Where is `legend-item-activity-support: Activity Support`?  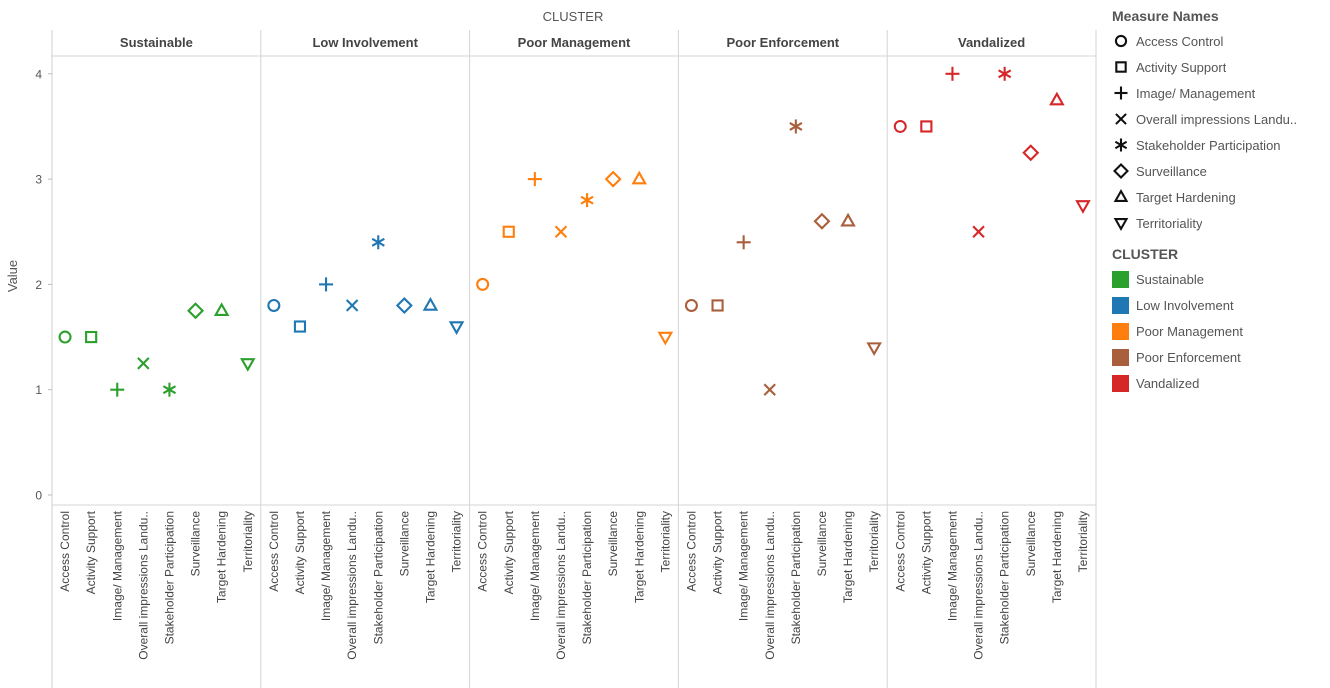 legend-item-activity-support: Activity Support is located at coordinates (1219, 67).